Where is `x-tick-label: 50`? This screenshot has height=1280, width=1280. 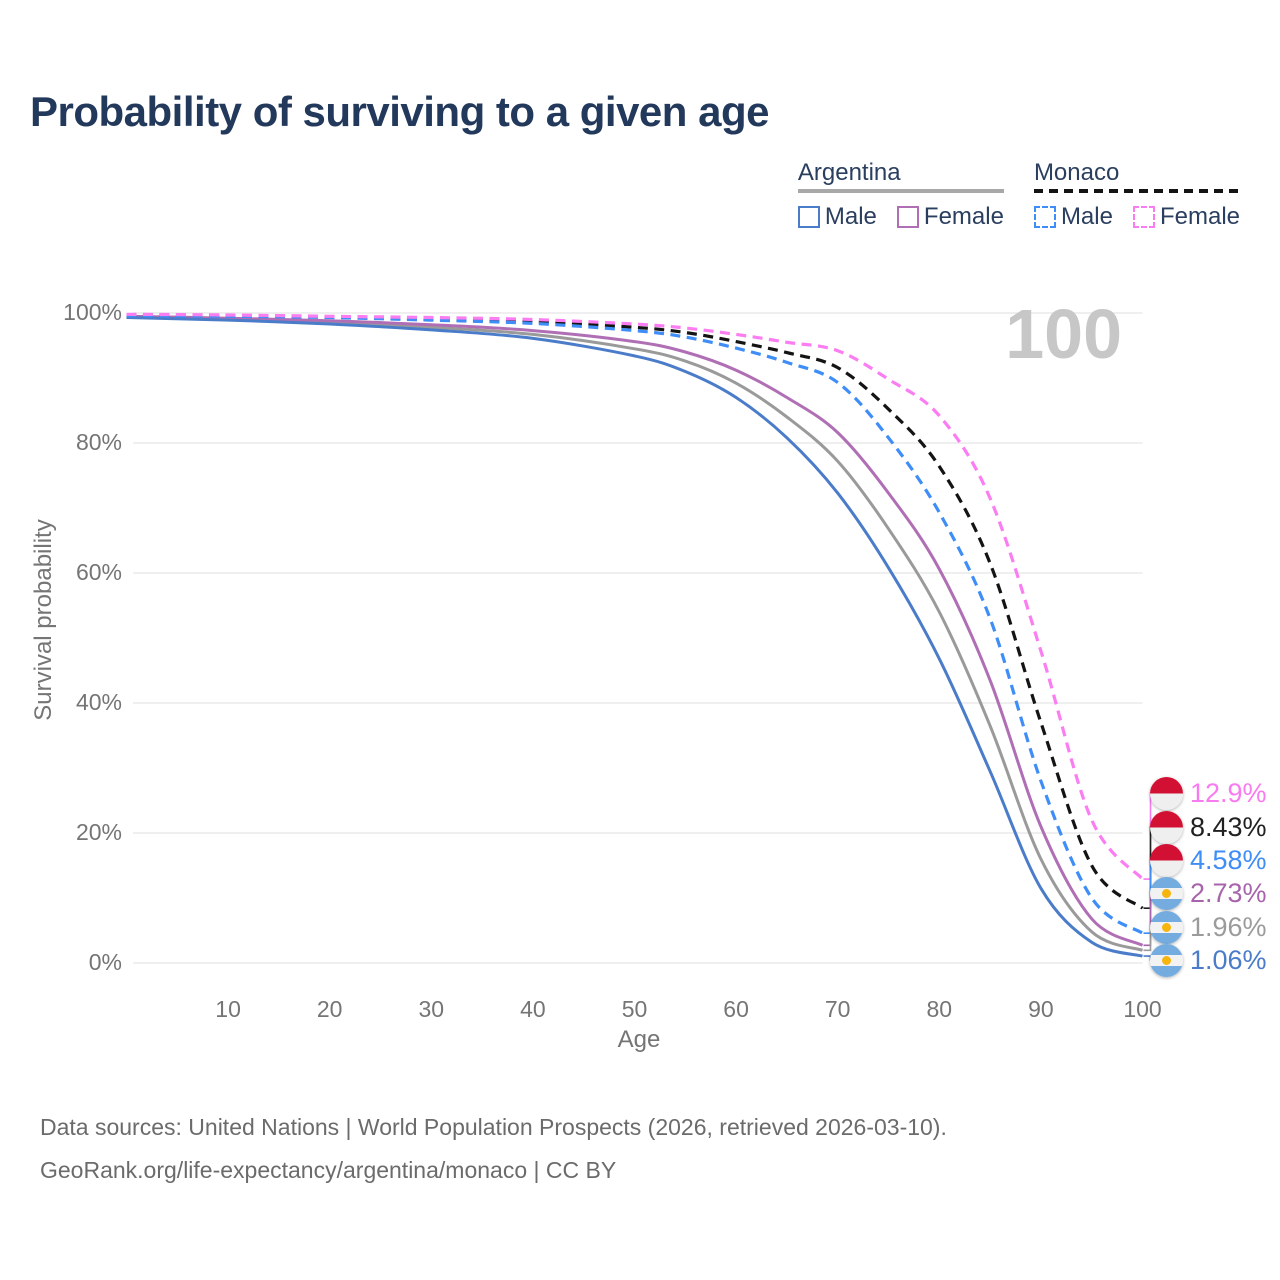 x-tick-label: 50 is located at coordinates (634, 1009).